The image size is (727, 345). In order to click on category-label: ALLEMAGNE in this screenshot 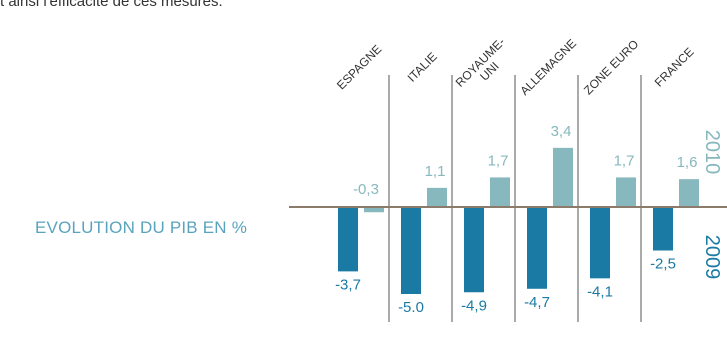, I will do `click(548, 67)`.